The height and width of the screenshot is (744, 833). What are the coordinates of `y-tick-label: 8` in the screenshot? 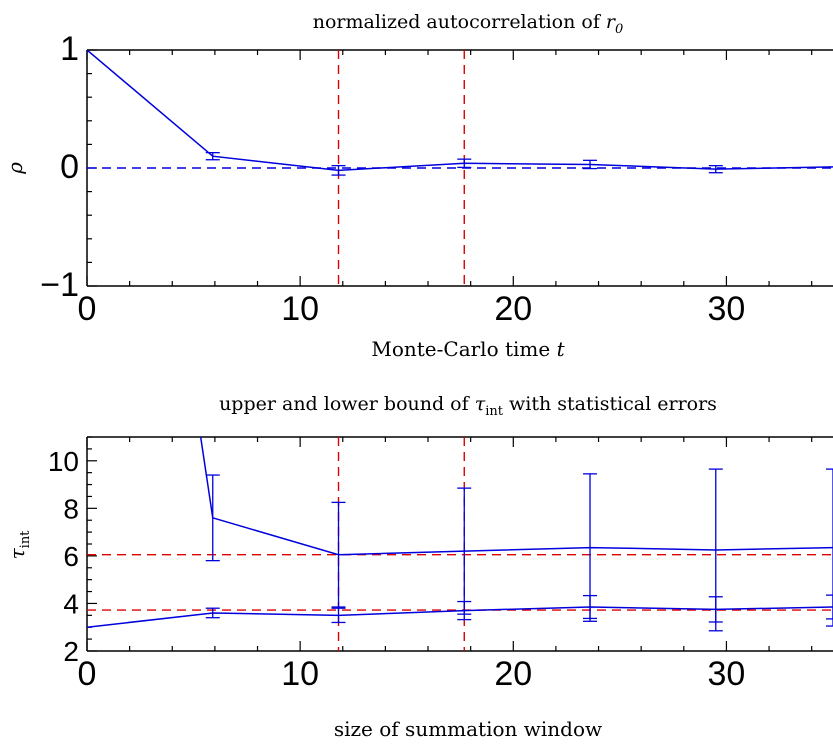 It's located at (71, 508).